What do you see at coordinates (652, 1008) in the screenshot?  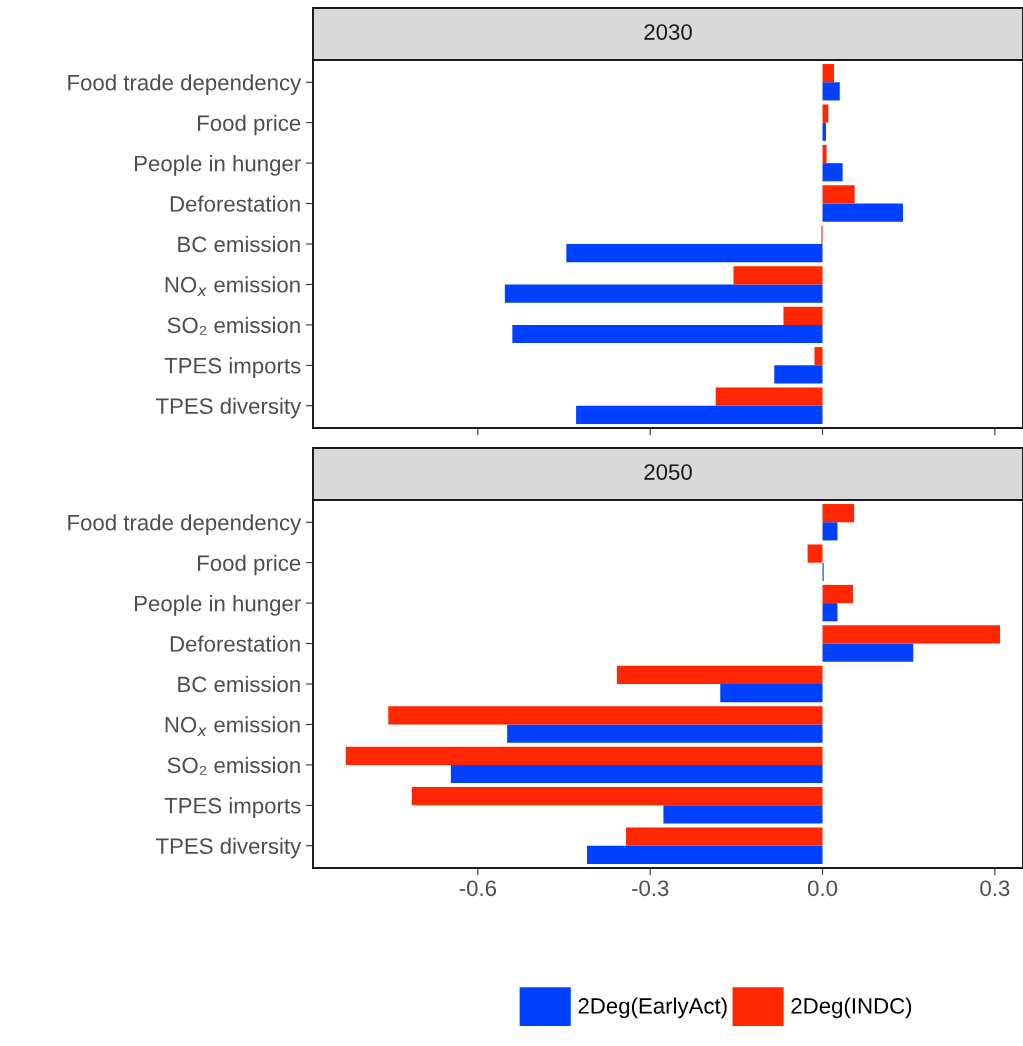 I see `legend-label: 2Deg(EarlyAct)` at bounding box center [652, 1008].